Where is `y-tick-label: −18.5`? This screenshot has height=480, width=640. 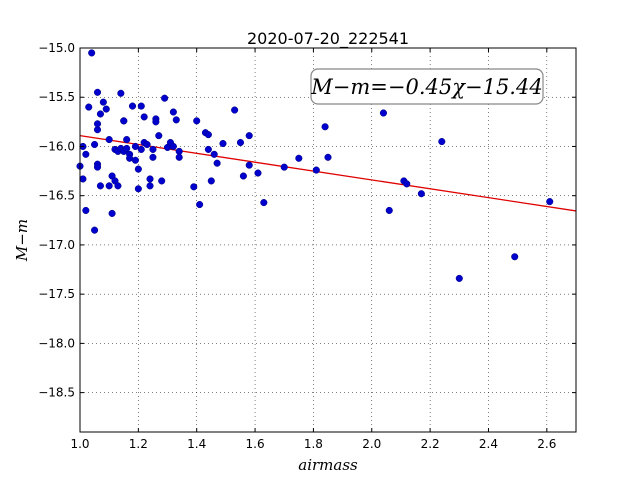 y-tick-label: −18.5 is located at coordinates (56, 393).